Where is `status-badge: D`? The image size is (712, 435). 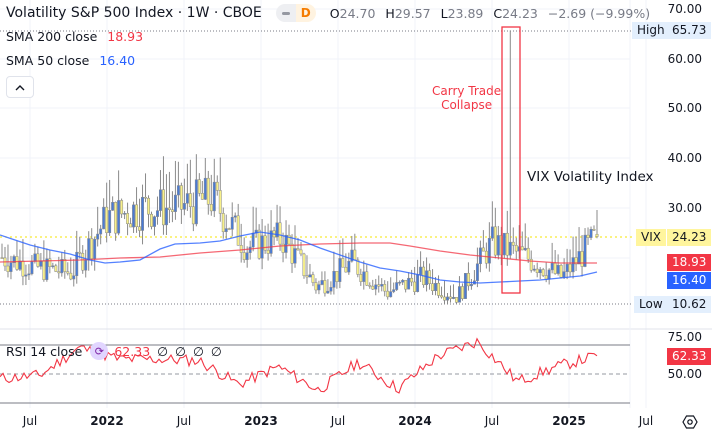
status-badge: D is located at coordinates (295, 13).